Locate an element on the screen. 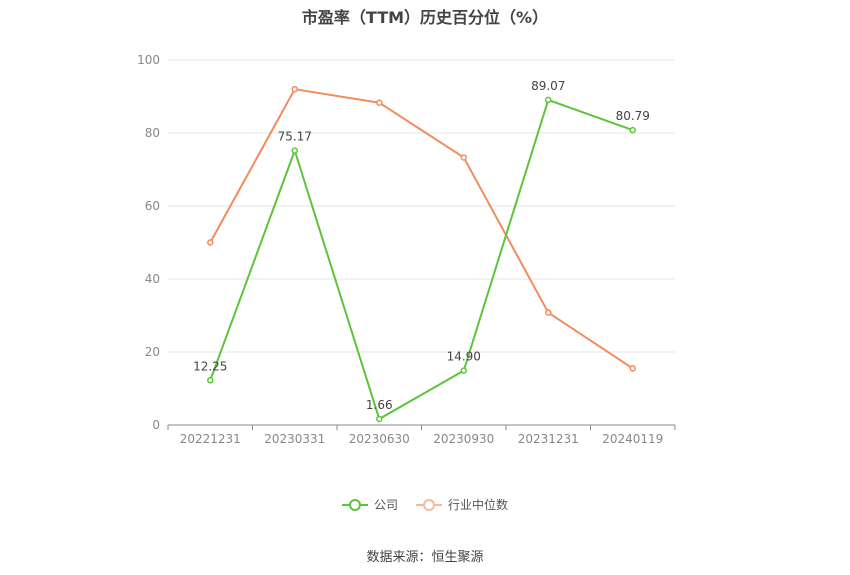 Image resolution: width=850 pixels, height=575 pixels. company-data-label: 75.17 is located at coordinates (295, 137).